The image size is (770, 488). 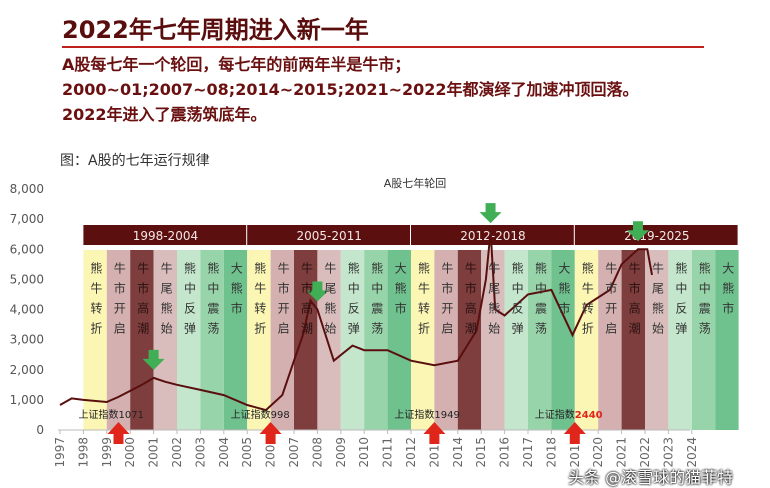 I want to click on x-tick-label: 2019, so click(x=575, y=452).